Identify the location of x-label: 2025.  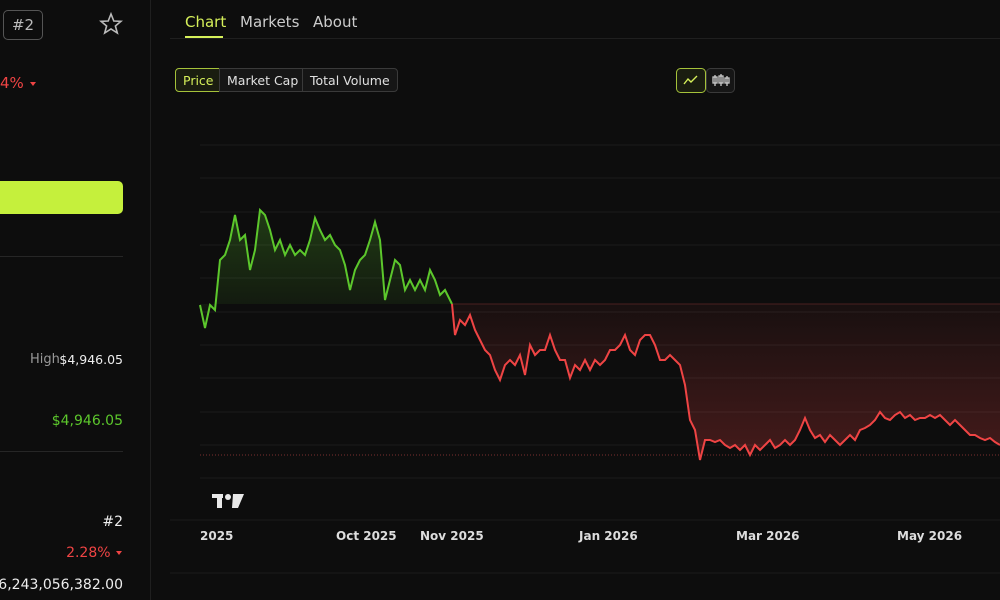
(217, 536).